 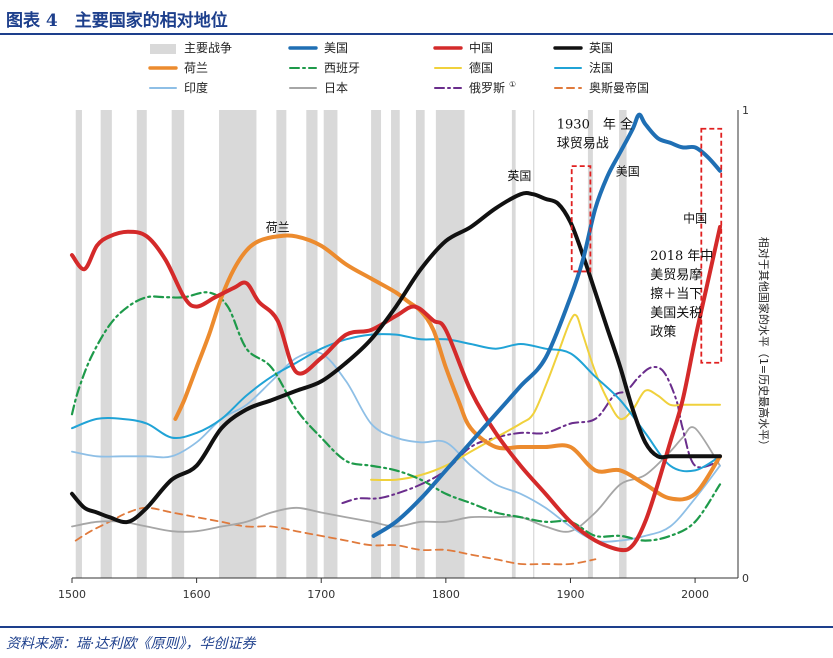 What do you see at coordinates (196, 87) in the screenshot?
I see `legend-label-8: 印度` at bounding box center [196, 87].